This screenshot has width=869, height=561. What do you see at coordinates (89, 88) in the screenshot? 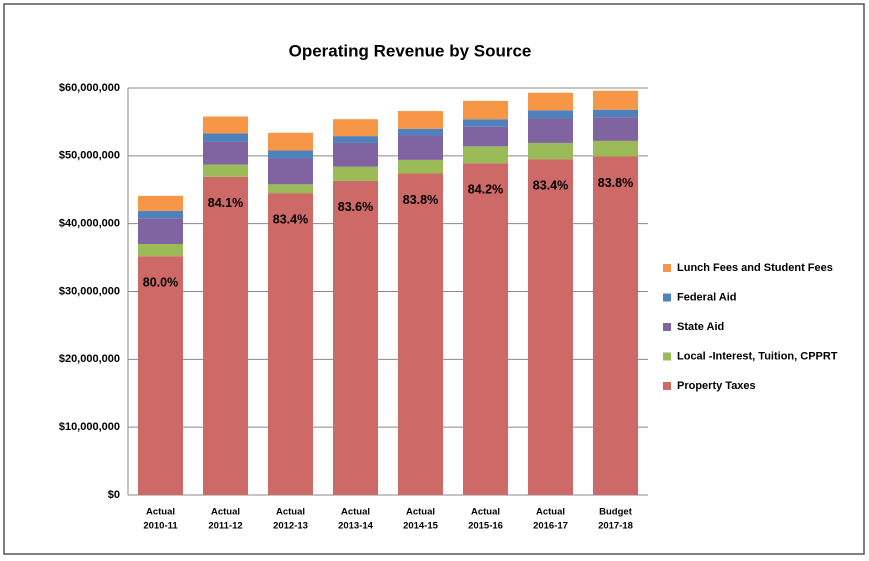
I see `y-tick-label: $60,000,000` at bounding box center [89, 88].